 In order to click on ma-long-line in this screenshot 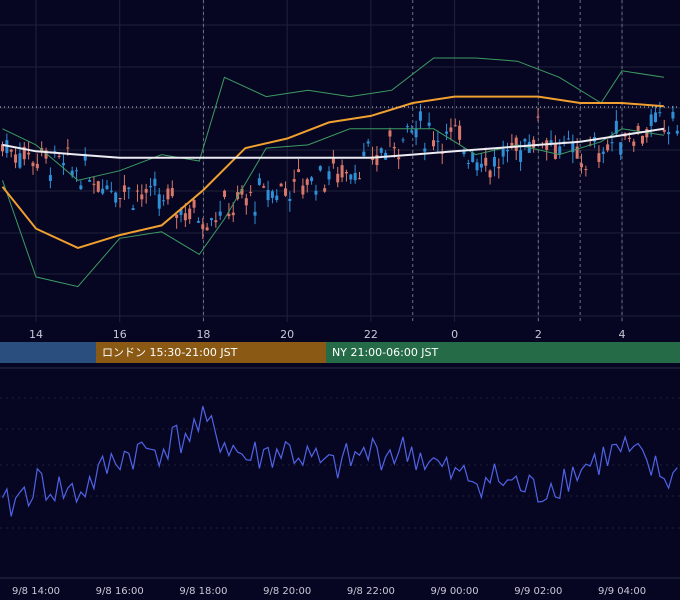, I will do `click(333, 143)`.